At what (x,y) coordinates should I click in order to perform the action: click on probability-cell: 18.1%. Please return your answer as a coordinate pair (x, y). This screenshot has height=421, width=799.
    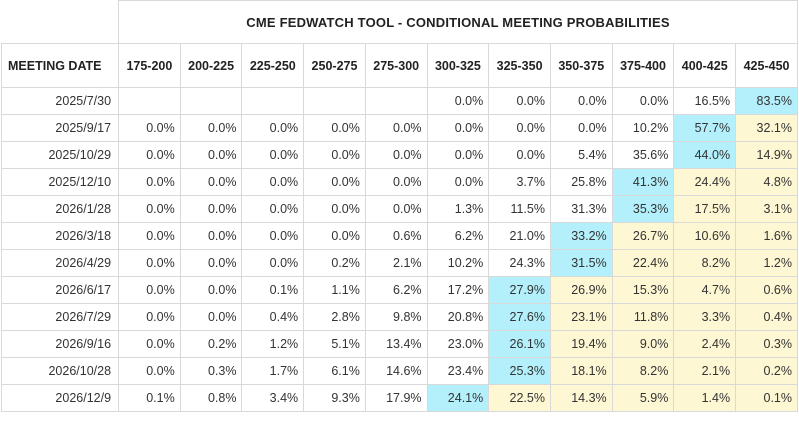
    Looking at the image, I should click on (581, 371).